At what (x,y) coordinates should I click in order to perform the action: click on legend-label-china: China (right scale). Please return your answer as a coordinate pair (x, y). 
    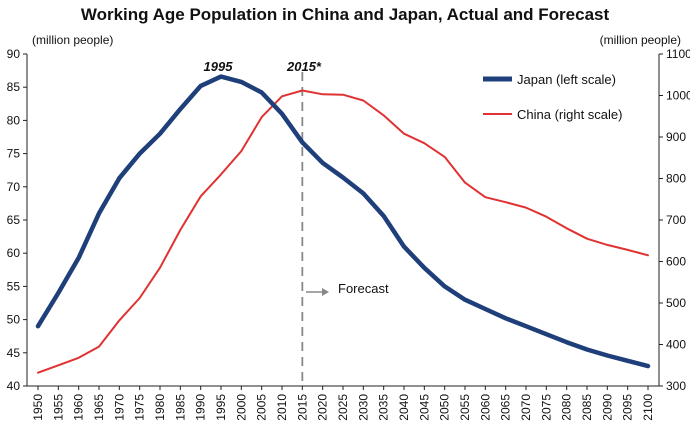
    Looking at the image, I should click on (570, 114).